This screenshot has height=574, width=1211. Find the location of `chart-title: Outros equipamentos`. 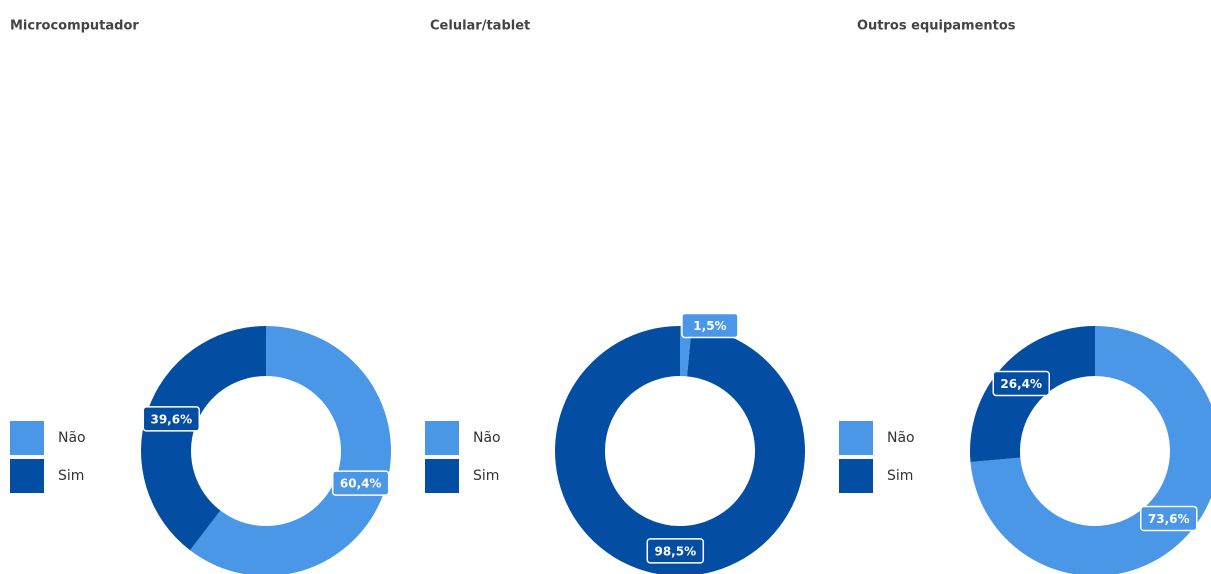

chart-title: Outros equipamentos is located at coordinates (936, 26).